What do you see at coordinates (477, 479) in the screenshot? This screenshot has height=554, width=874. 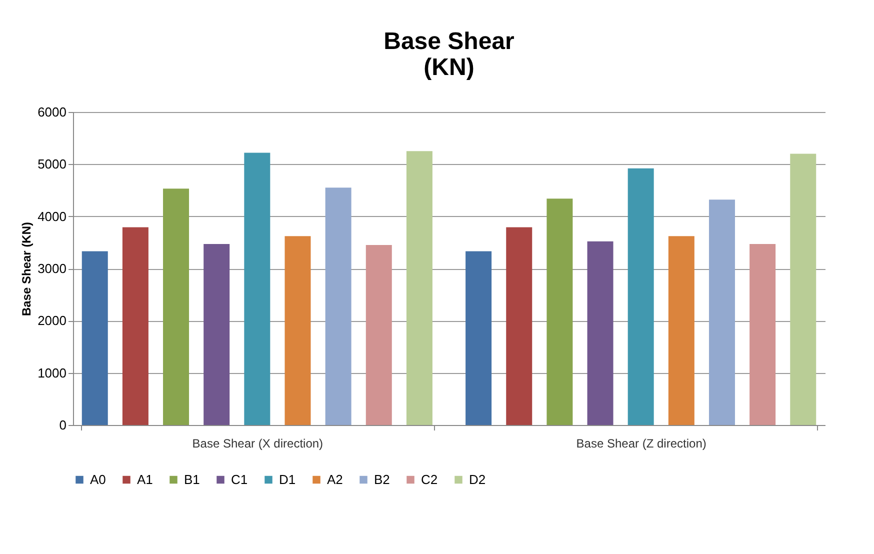 I see `legend-label: D2` at bounding box center [477, 479].